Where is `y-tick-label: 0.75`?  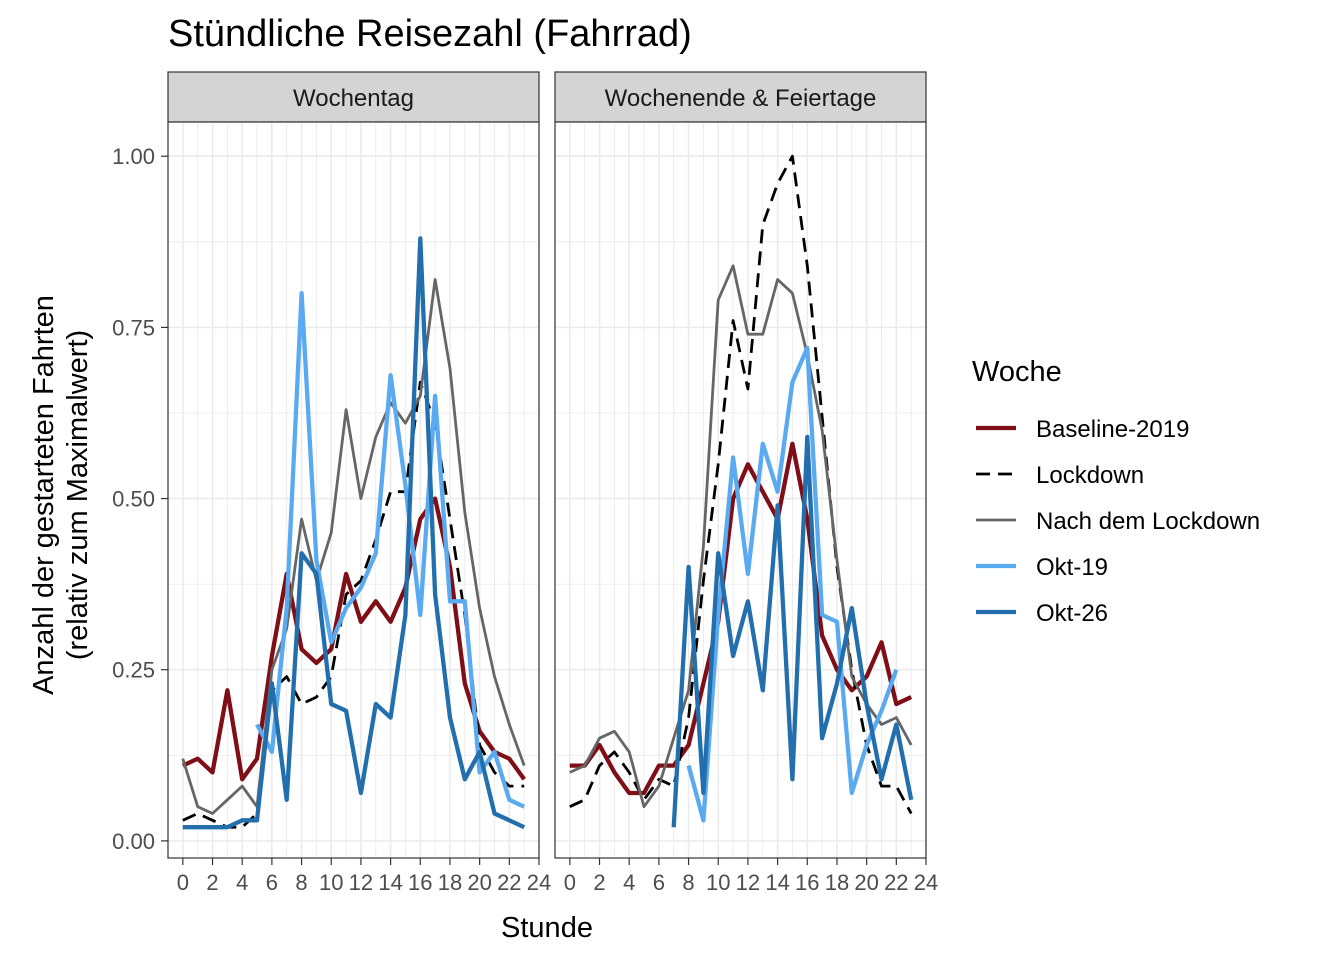
y-tick-label: 0.75 is located at coordinates (133, 327).